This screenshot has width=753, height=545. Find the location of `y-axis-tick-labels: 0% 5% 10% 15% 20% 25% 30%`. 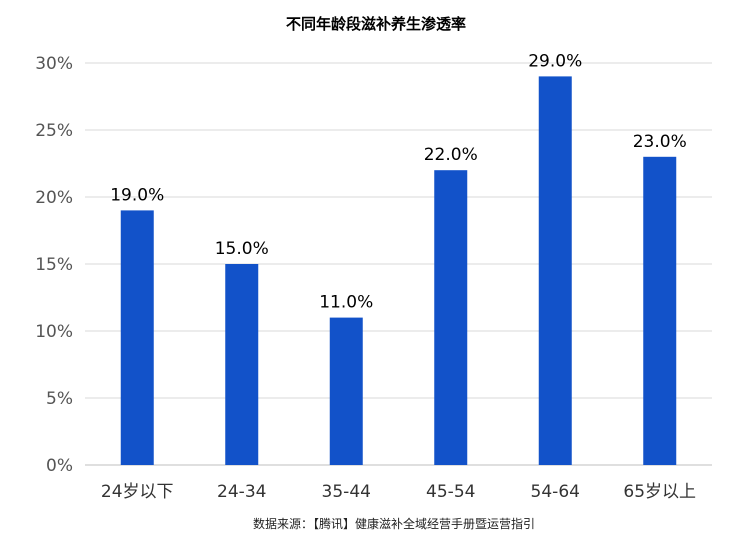

y-axis-tick-labels: 0% 5% 10% 15% 20% 25% 30% is located at coordinates (54, 265).